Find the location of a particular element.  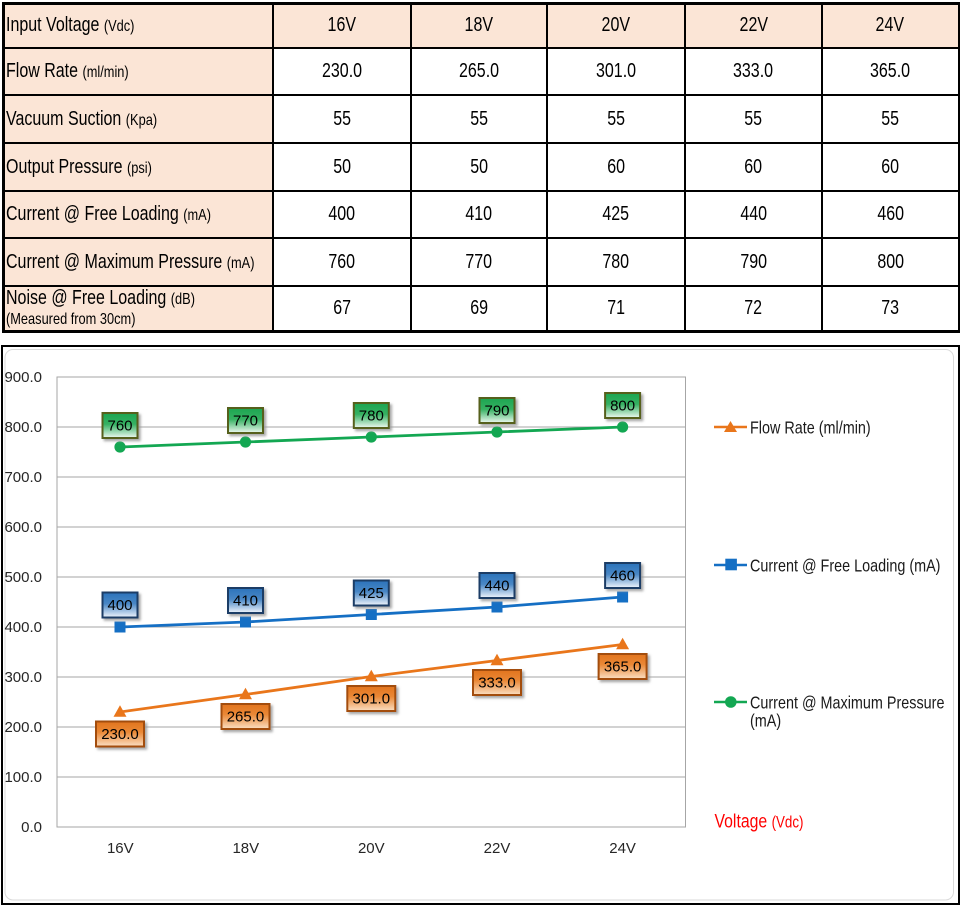

svg-text: 500.0 is located at coordinates (23, 577).